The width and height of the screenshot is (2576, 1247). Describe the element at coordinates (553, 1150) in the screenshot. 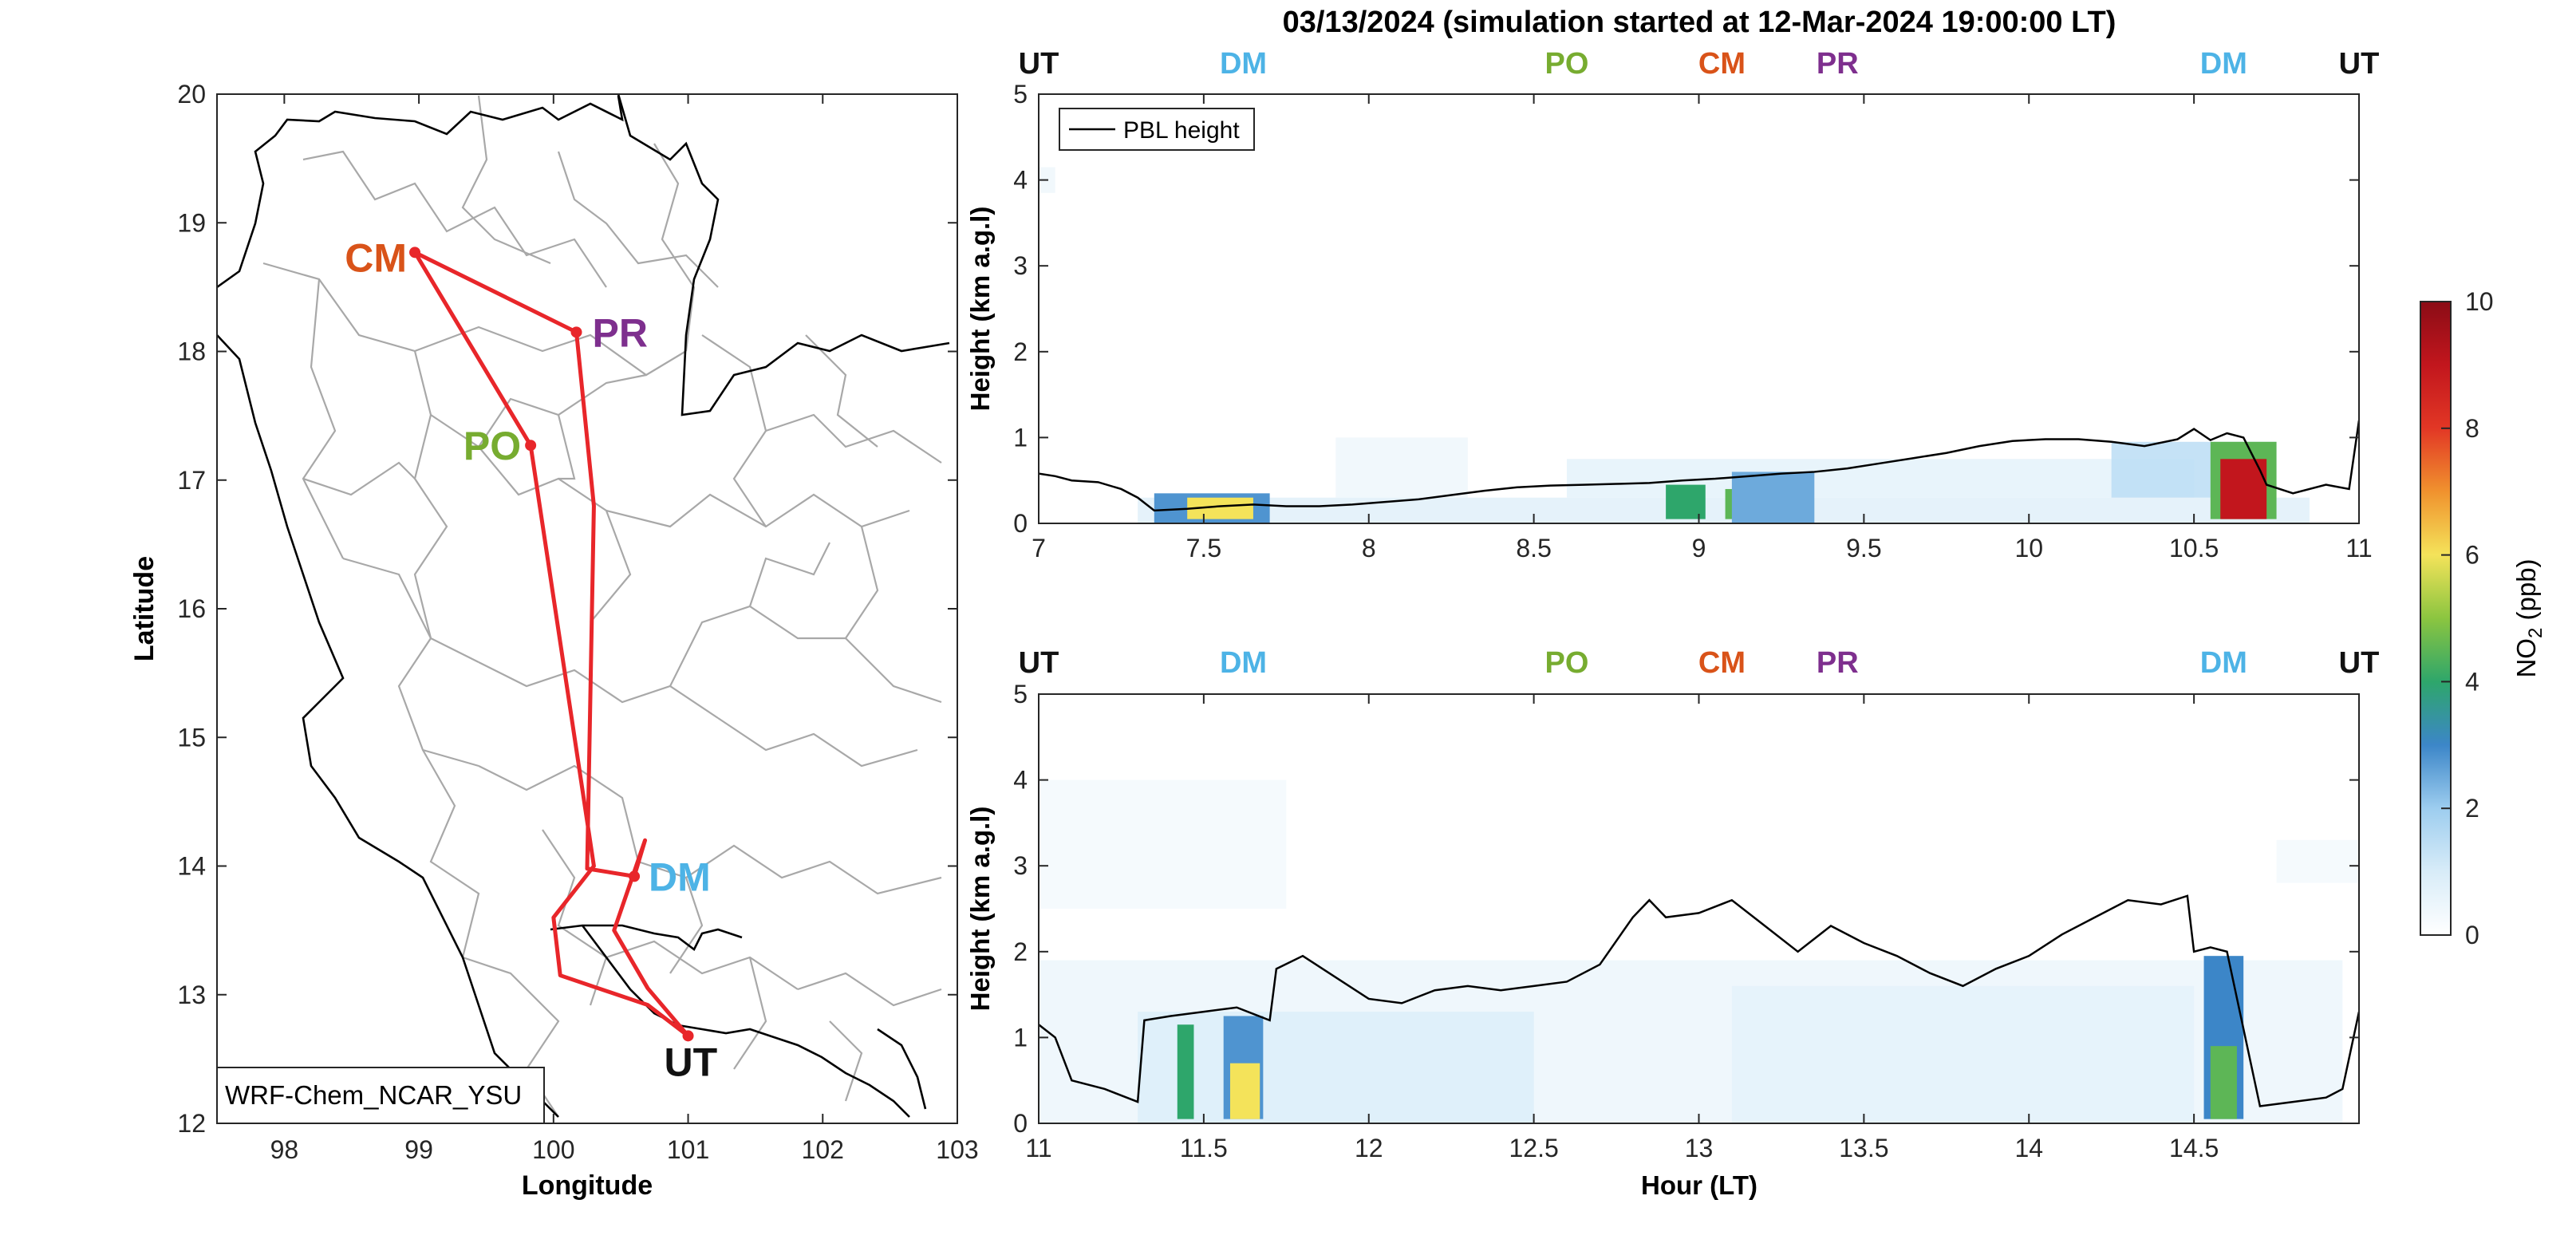

I see `map-xtick-label: 100` at that location.